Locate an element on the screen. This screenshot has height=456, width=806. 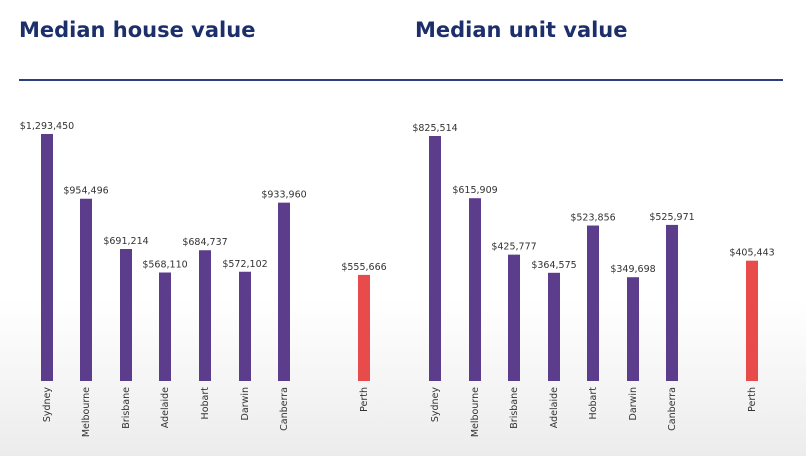
unit-value-label-sydney: $825,514 is located at coordinates (434, 128).